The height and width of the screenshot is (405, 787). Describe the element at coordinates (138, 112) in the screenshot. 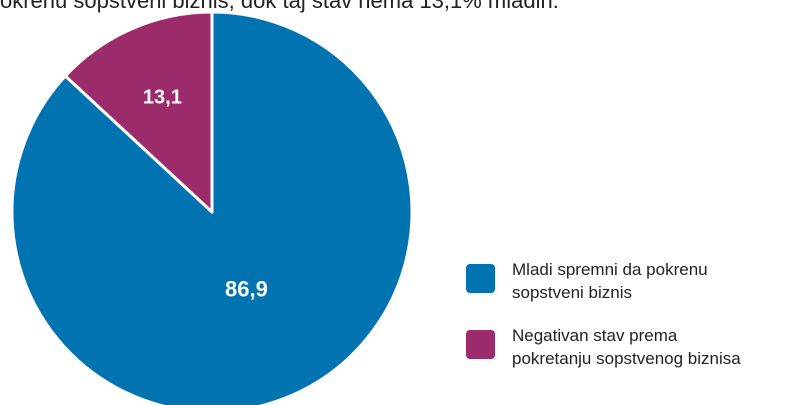

I see `pie-slice-negative` at that location.